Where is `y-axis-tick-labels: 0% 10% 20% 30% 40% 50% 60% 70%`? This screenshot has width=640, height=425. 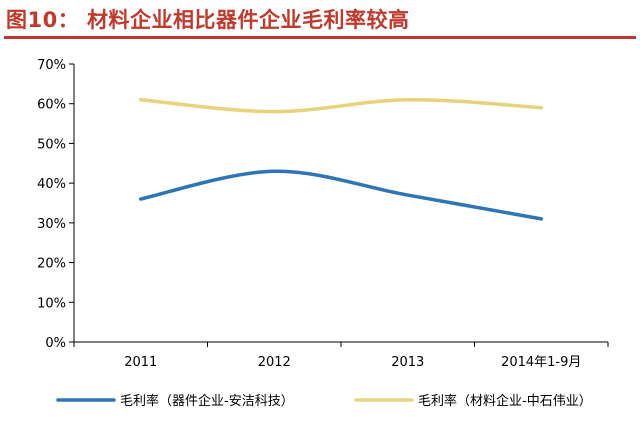 y-axis-tick-labels: 0% 10% 20% 30% 40% 50% 60% 70% is located at coordinates (51, 204).